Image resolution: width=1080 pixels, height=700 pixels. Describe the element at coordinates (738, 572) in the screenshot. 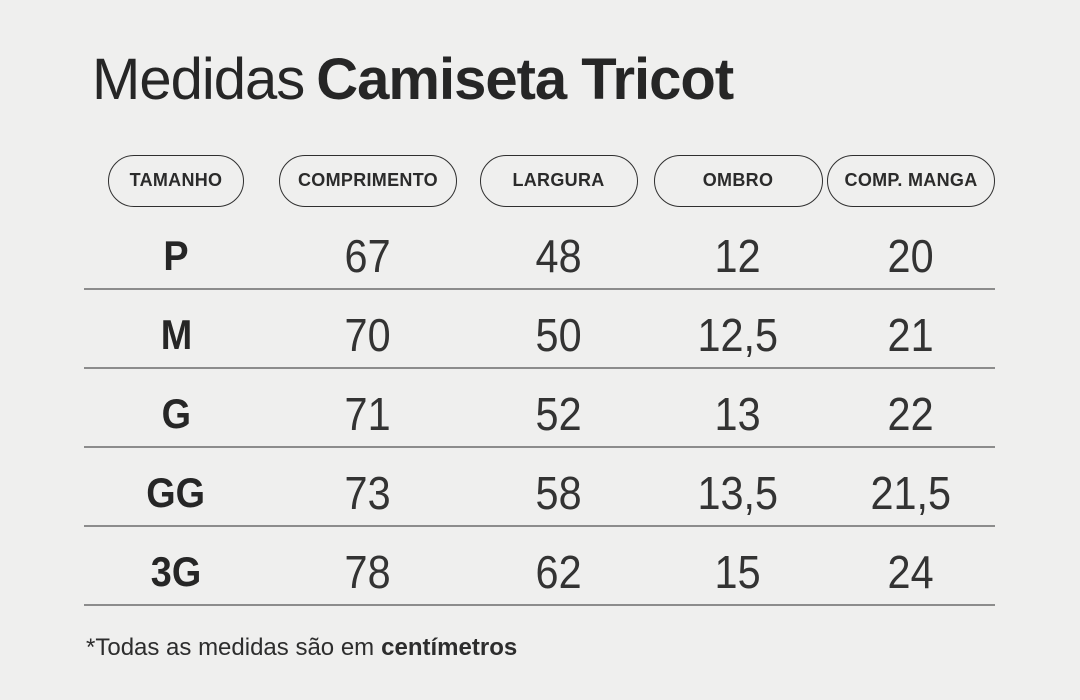

I see `value: 15` at that location.